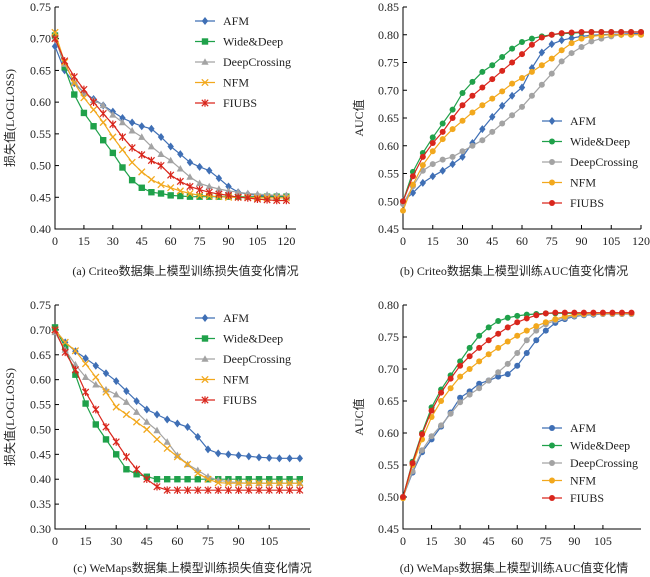 Image resolution: width=650 pixels, height=577 pixels. Describe the element at coordinates (40, 529) in the screenshot. I see `y-tick-label: 0.30` at that location.